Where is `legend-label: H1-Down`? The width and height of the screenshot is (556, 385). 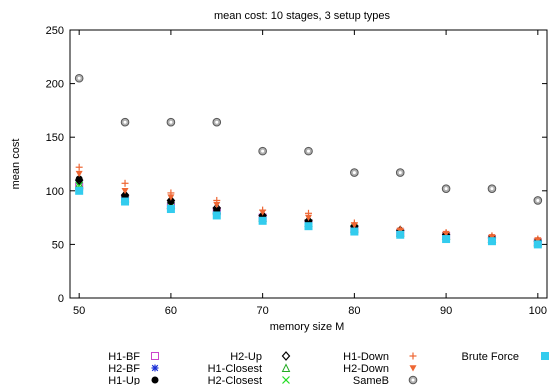
legend-label: H1-Down is located at coordinates (366, 357).